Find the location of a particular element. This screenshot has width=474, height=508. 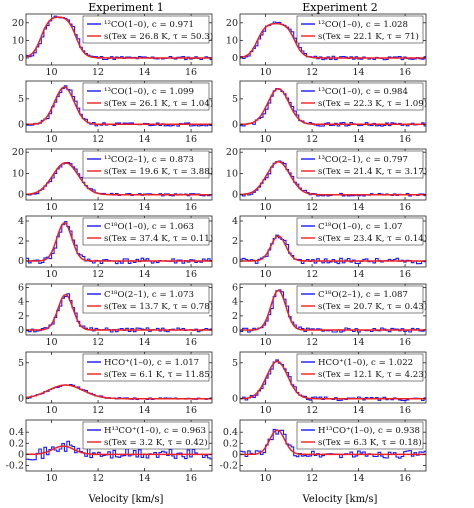

legend-entry-model: s(Tex = 26.8 K, τ = 50.3) is located at coordinates (158, 36).